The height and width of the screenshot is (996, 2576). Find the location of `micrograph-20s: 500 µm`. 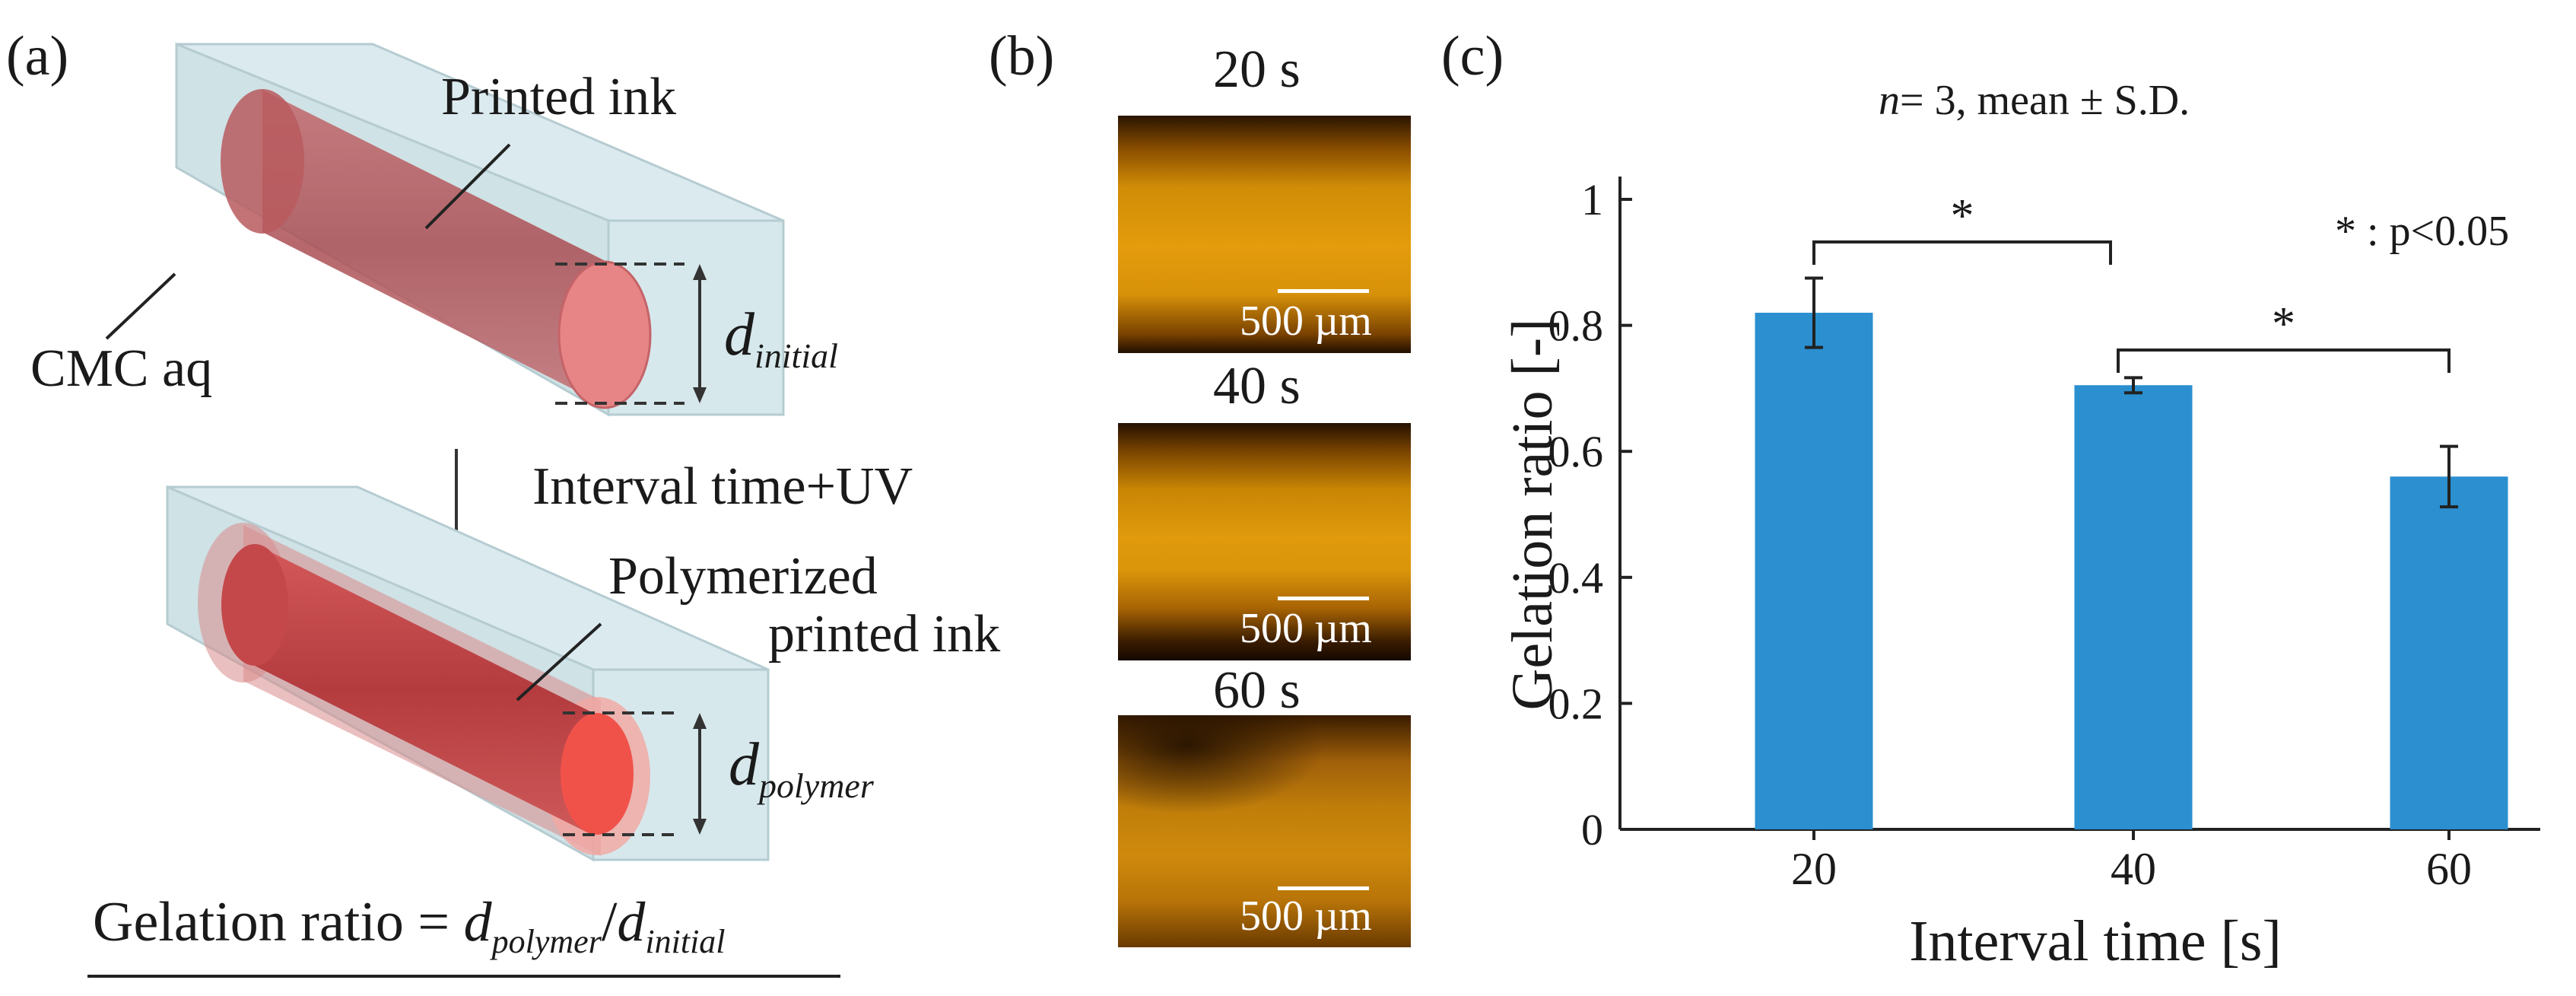

micrograph-20s: 500 µm is located at coordinates (1264, 234).